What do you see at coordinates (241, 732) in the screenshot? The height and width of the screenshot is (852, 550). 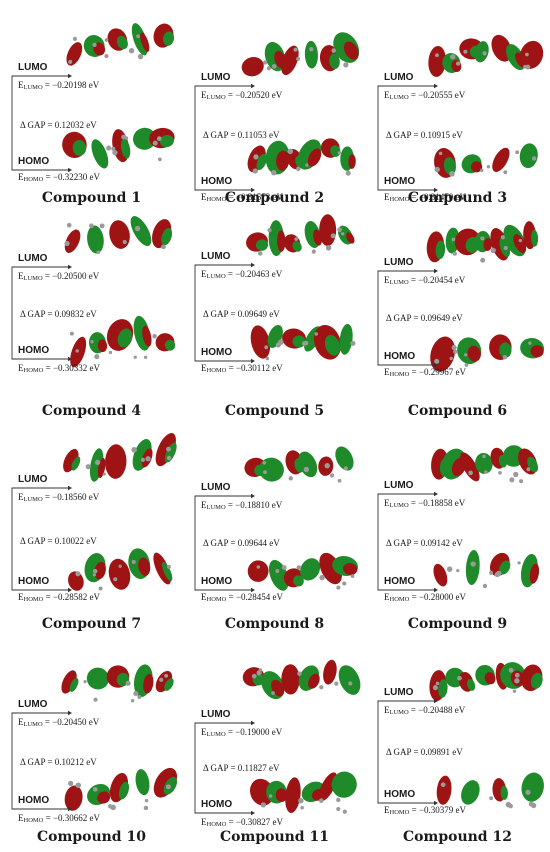 I see `lumo-energy: ELUMO = −0.19000 eV` at bounding box center [241, 732].